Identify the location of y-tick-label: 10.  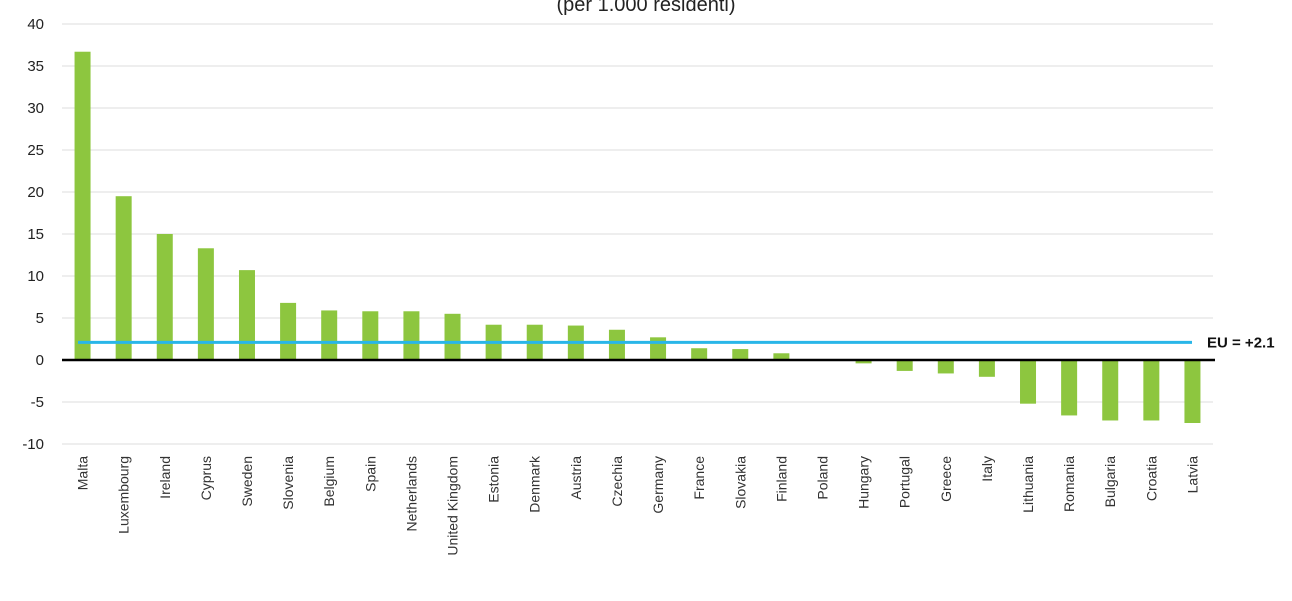
(35, 276).